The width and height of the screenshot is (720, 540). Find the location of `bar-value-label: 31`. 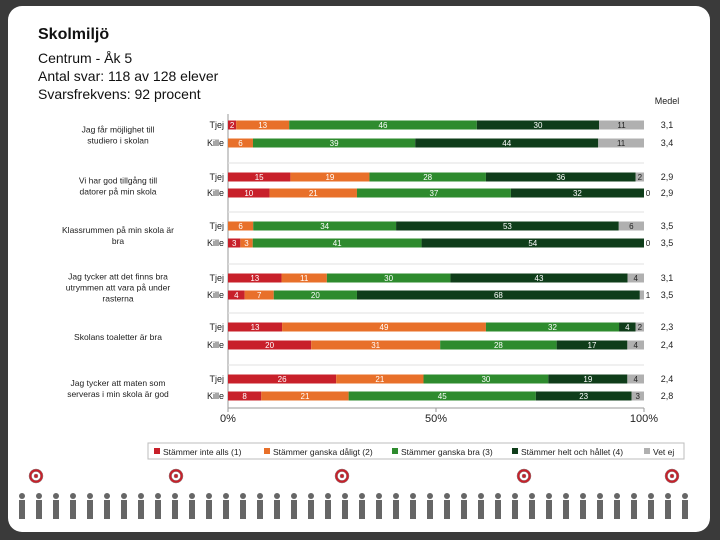

bar-value-label: 31 is located at coordinates (375, 345).